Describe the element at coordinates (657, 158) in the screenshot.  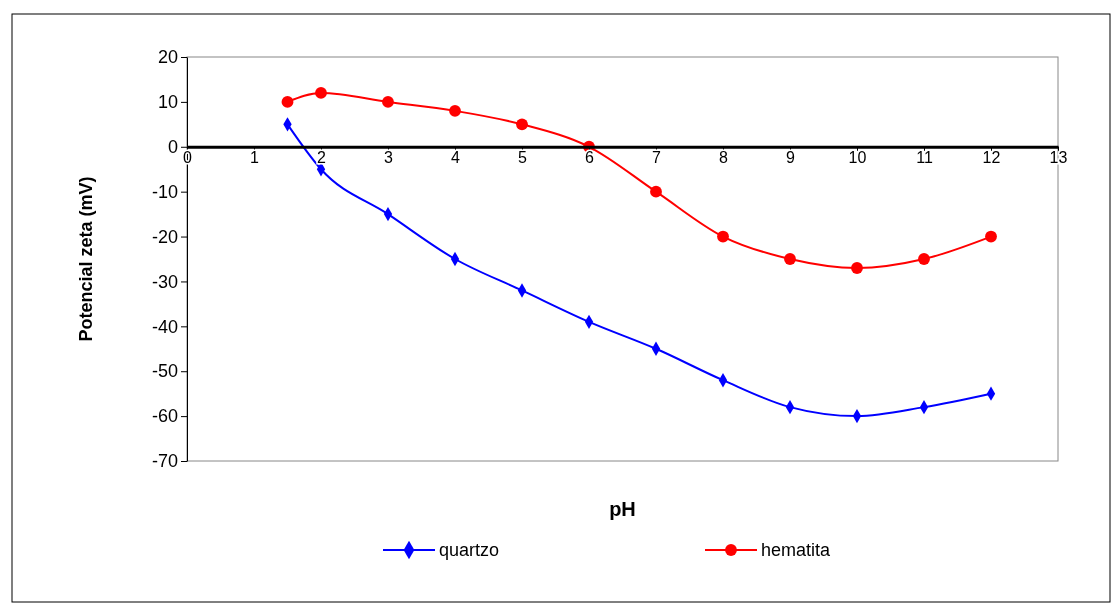
I see `x-tick-label: 7` at that location.